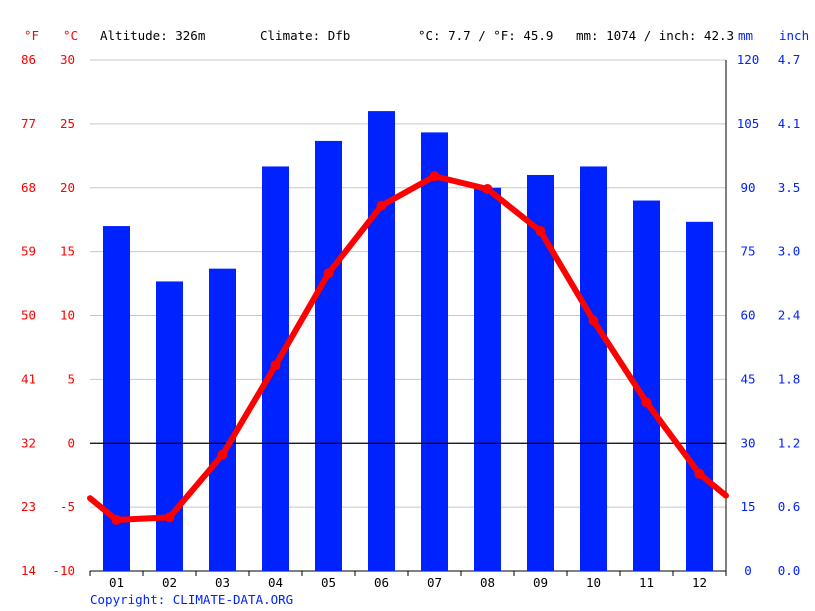  Describe the element at coordinates (28, 59) in the screenshot. I see `fahrenheit-tick-label: 86` at that location.